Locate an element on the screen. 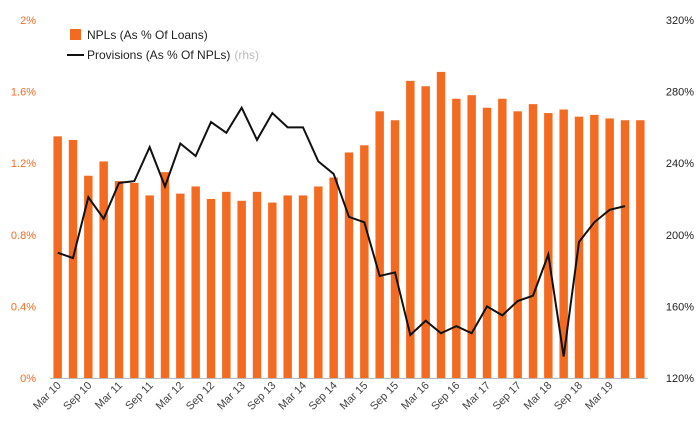  legend-provisions-label-main: Provisions (As % Of NPLs) is located at coordinates (158, 55).